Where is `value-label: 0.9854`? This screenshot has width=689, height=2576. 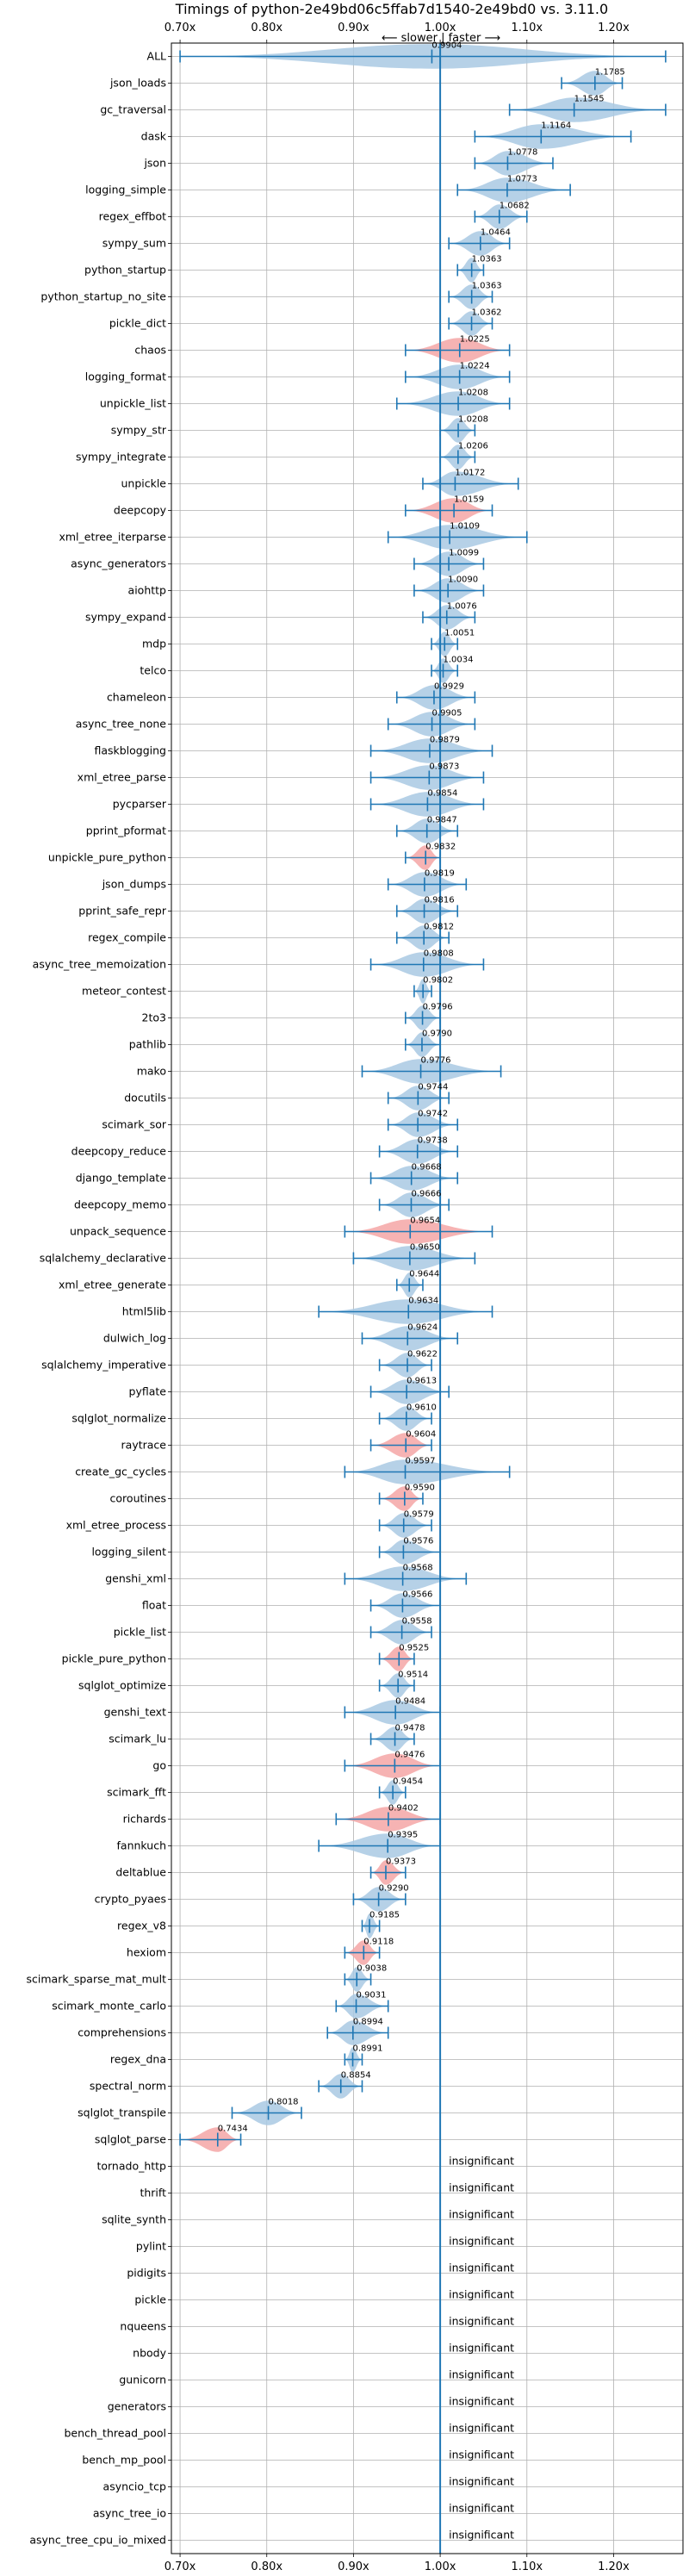 value-label: 0.9854 is located at coordinates (442, 794).